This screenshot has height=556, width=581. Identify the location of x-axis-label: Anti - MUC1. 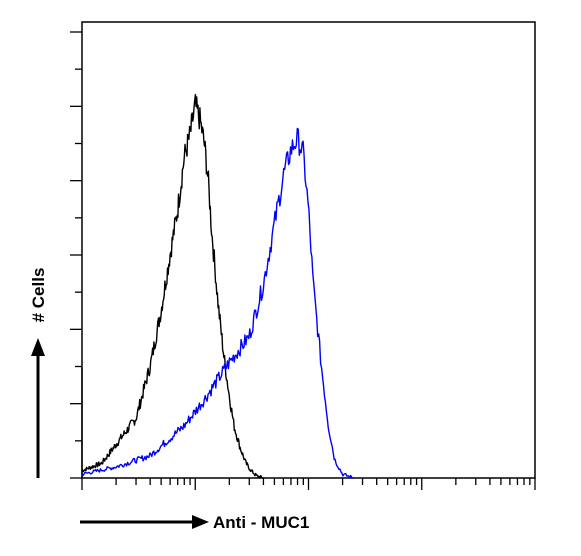
(261, 522).